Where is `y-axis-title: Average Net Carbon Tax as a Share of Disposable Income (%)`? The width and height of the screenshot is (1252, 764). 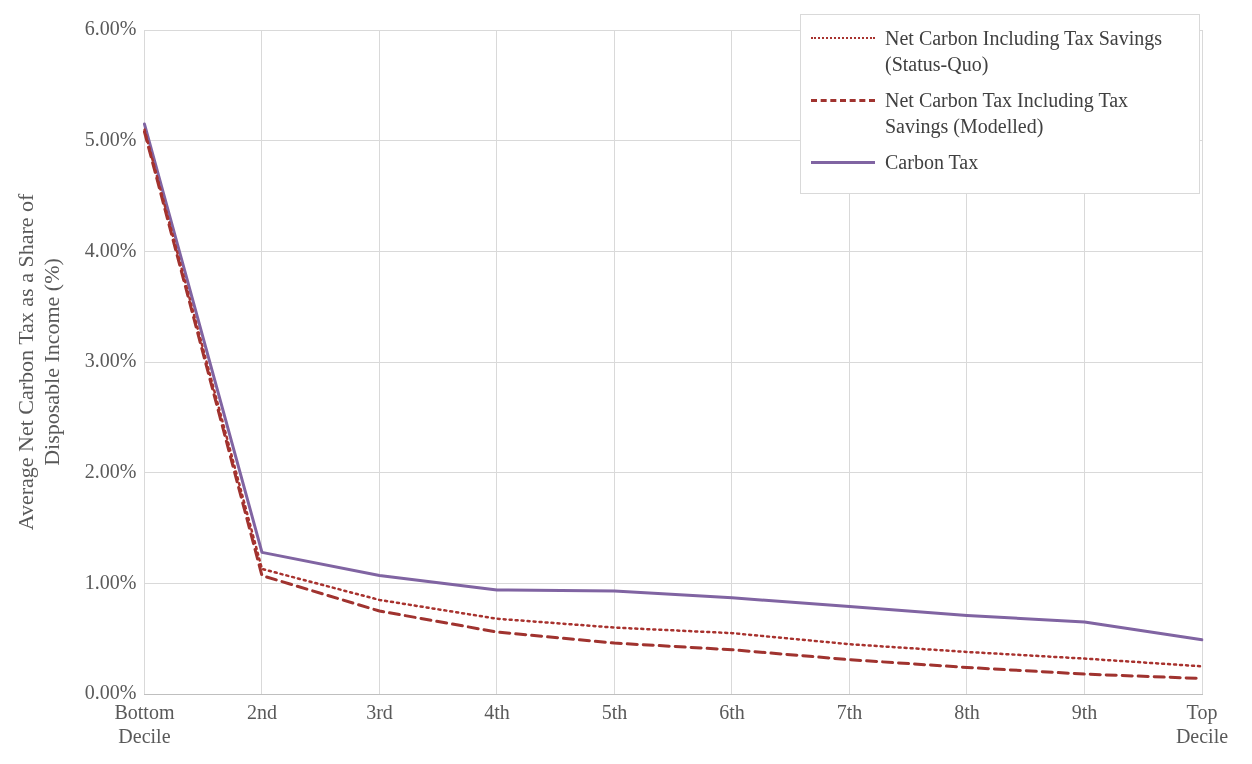 y-axis-title: Average Net Carbon Tax as a Share of Disposable Income (%) is located at coordinates (38, 361).